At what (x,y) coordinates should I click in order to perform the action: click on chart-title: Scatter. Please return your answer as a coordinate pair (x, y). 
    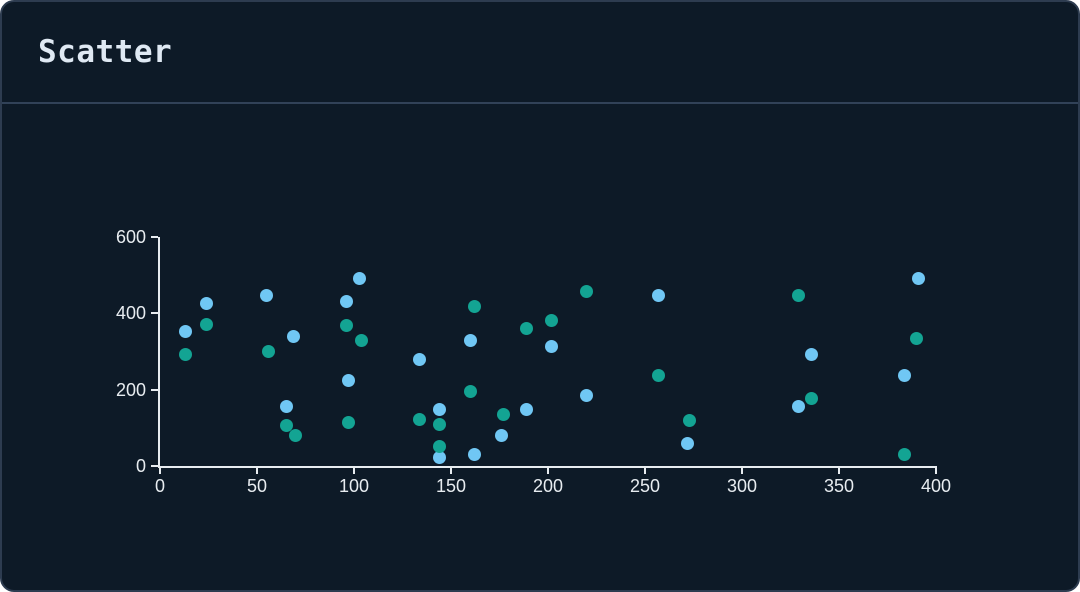
    Looking at the image, I should click on (105, 52).